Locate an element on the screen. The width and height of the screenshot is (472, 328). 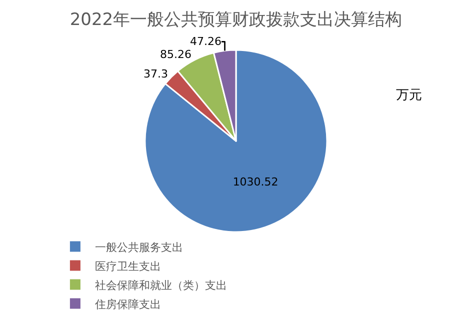
data-label: 1030.52 is located at coordinates (255, 182).